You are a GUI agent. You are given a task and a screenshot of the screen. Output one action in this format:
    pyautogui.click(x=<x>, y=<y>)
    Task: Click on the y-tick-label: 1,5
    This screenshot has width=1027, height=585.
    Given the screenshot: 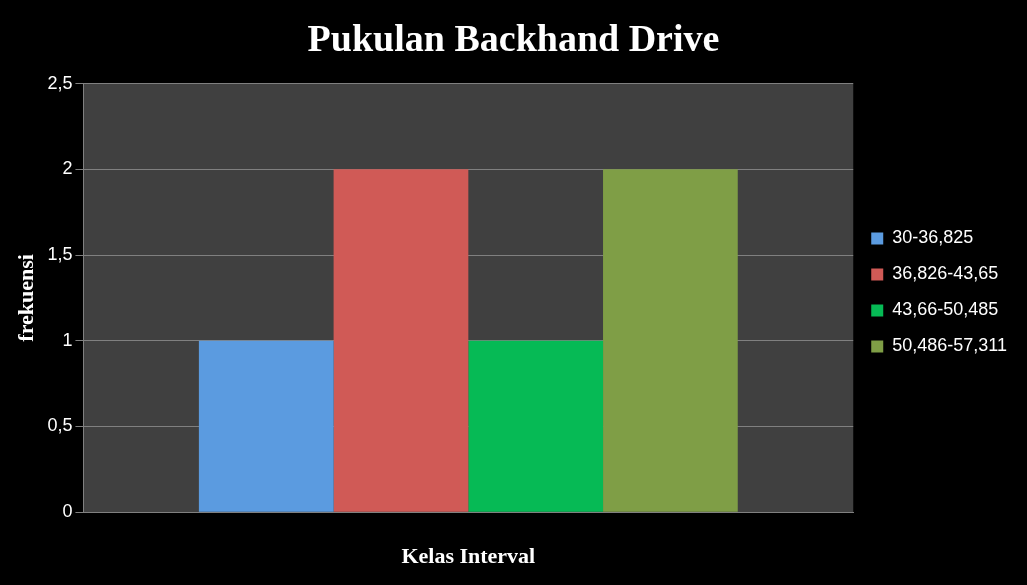 What is the action you would take?
    pyautogui.click(x=60, y=254)
    